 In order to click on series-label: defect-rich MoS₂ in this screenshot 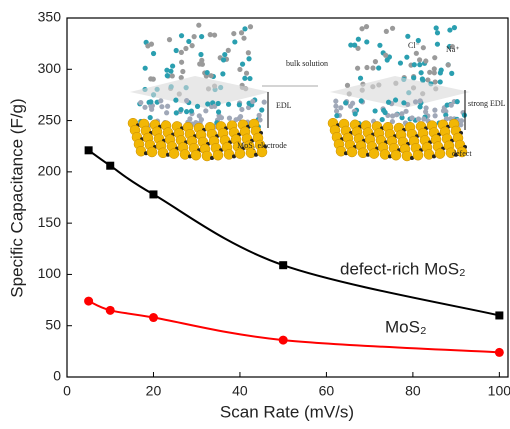, I will do `click(403, 268)`.